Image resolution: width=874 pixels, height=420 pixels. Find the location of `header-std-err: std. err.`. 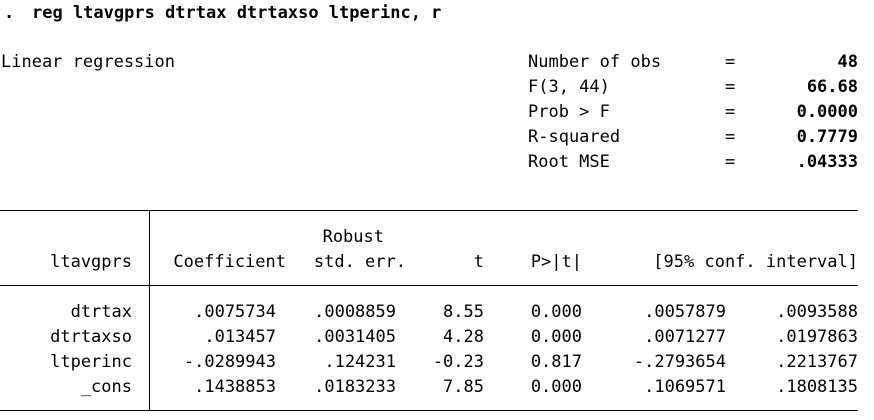

header-std-err: std. err. is located at coordinates (359, 262).